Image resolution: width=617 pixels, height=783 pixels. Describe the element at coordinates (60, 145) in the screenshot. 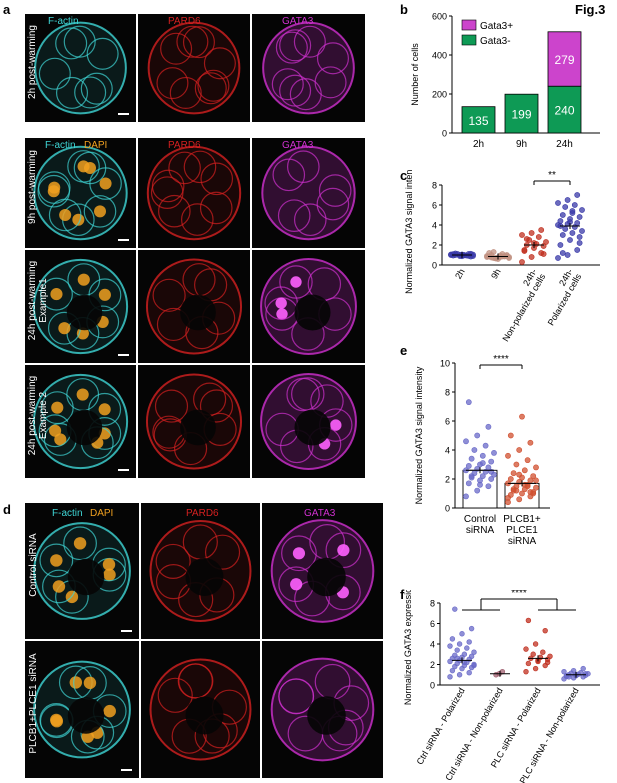

I see `a-header2-factin: F-actin` at that location.